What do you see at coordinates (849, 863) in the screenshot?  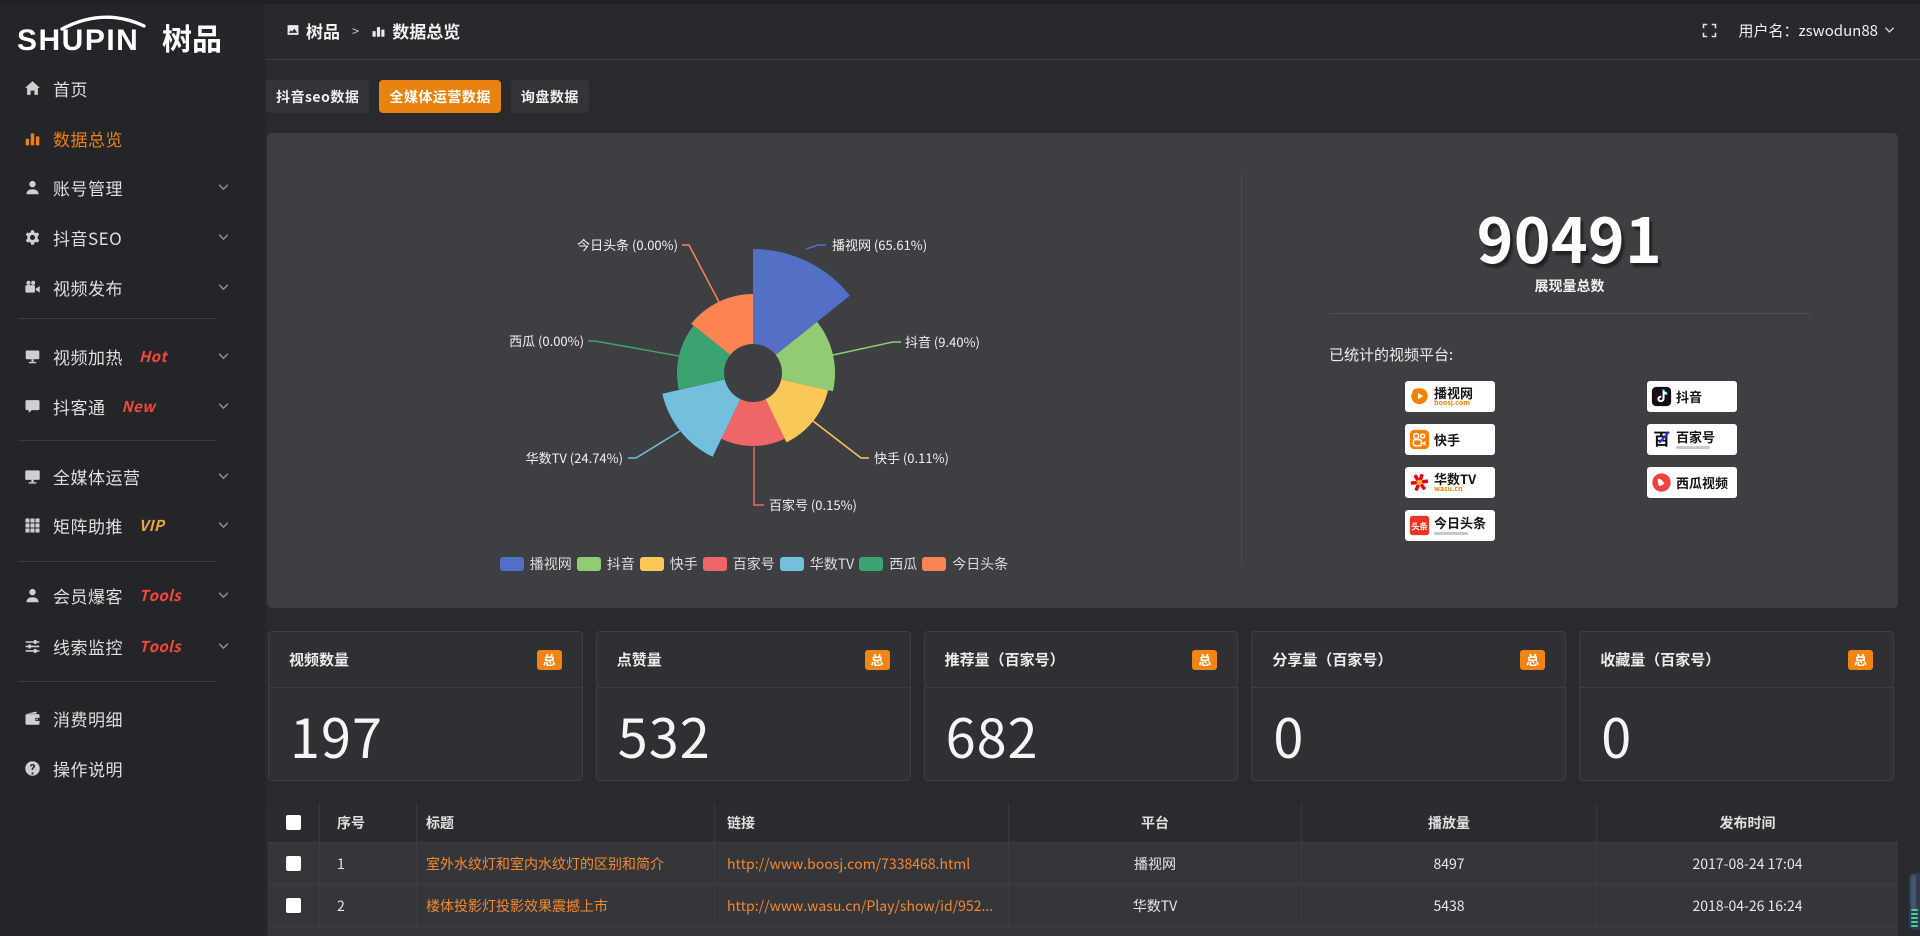 I see `cell-url-link: http://www.boosj.com/7338468.html` at bounding box center [849, 863].